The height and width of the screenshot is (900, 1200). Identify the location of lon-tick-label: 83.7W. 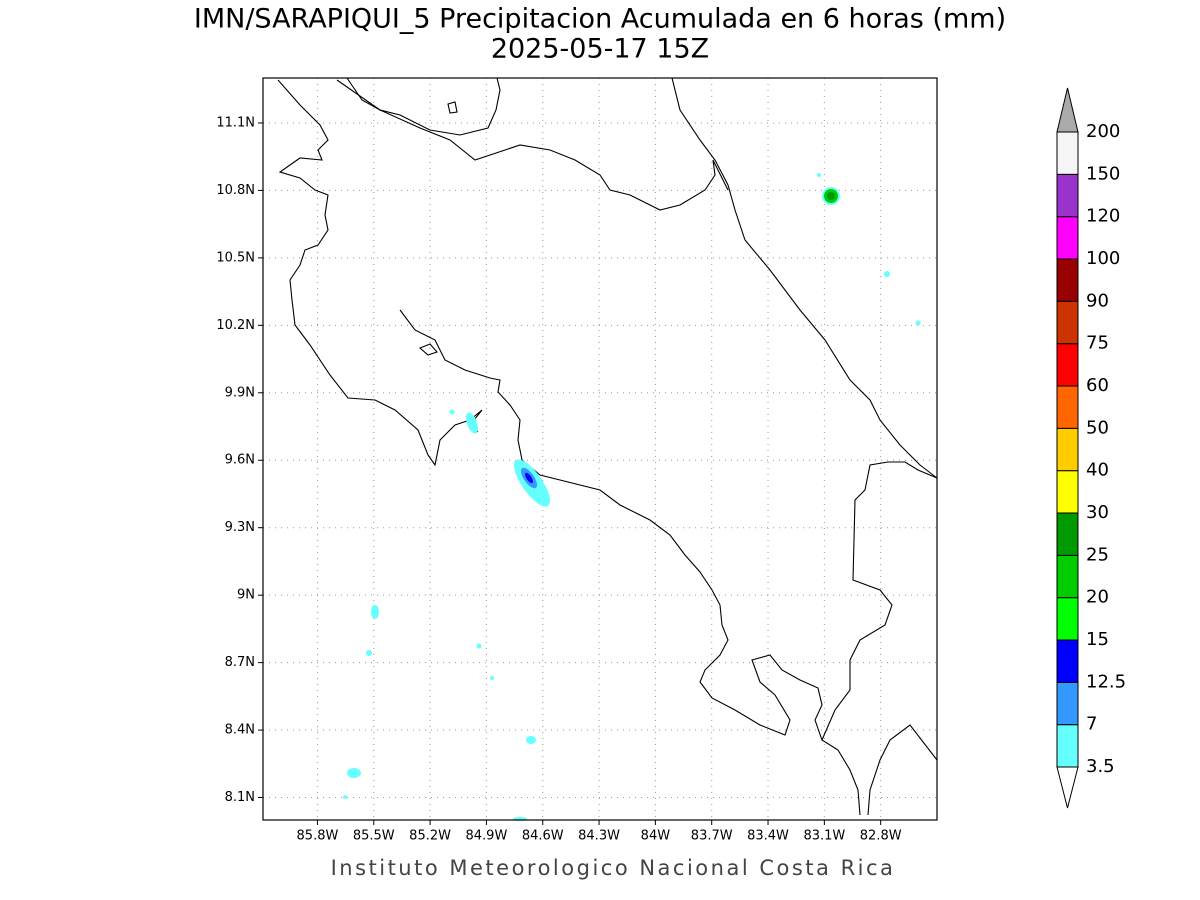
(712, 836).